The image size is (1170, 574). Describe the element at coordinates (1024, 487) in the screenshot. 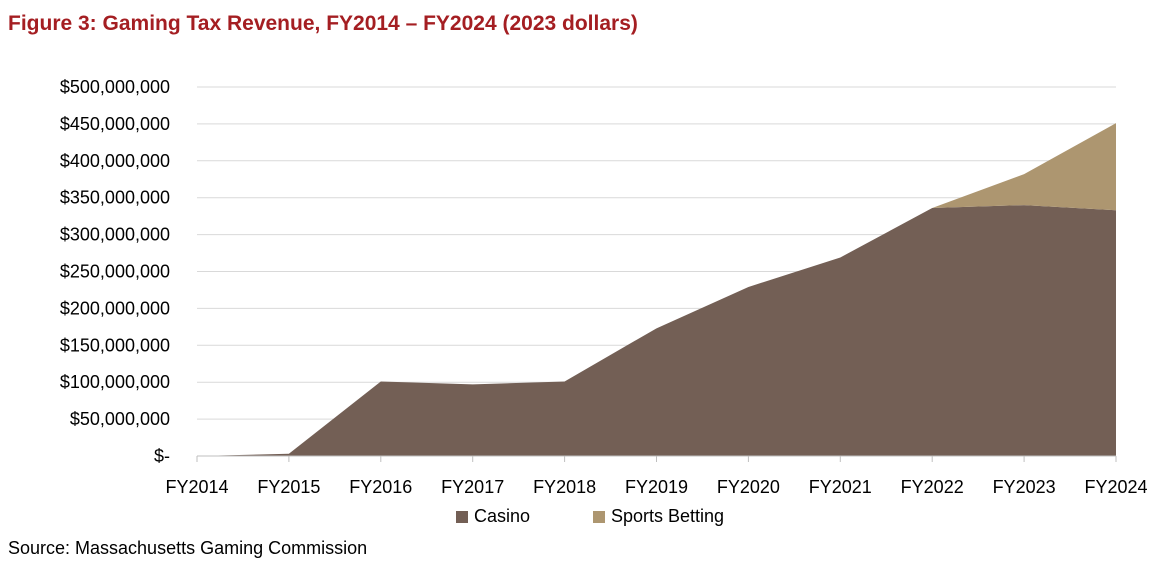

I see `x-tick-label-9: FY2023` at that location.